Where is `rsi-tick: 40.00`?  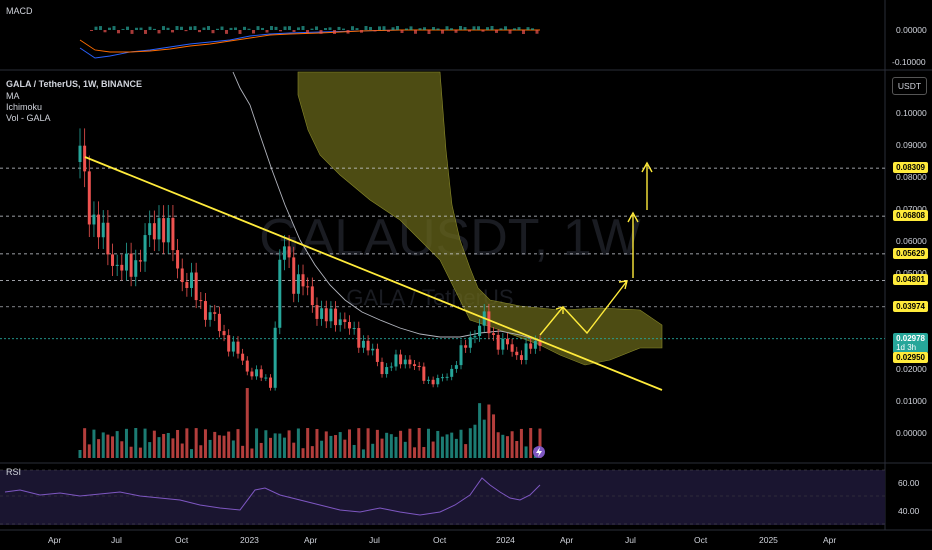 rsi-tick: 40.00 is located at coordinates (909, 511).